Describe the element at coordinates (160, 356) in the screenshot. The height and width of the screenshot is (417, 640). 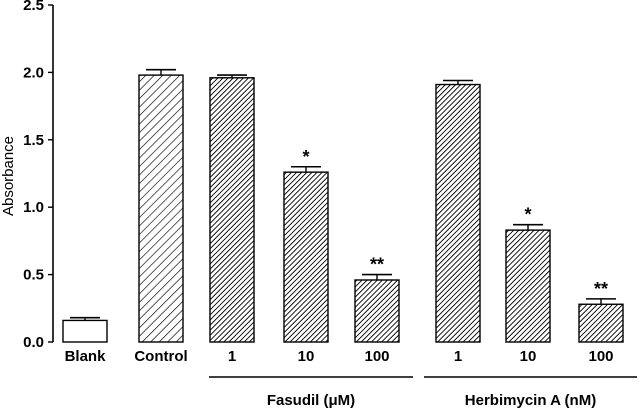
I see `category-label: Control` at that location.